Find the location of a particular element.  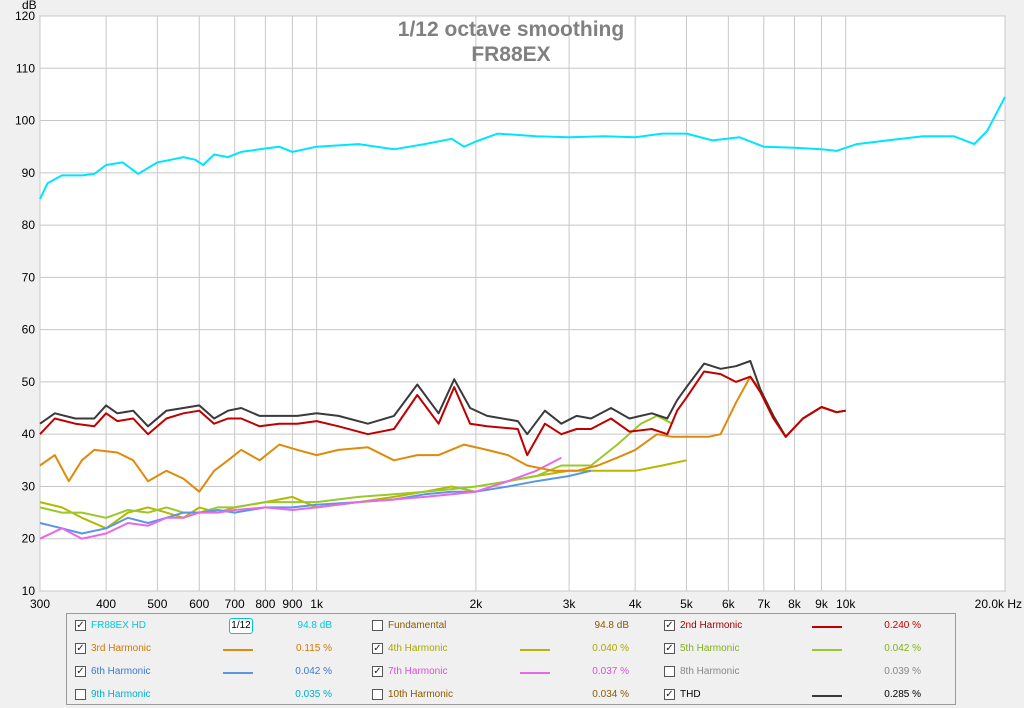

x-tick-label: 800 is located at coordinates (265, 604).